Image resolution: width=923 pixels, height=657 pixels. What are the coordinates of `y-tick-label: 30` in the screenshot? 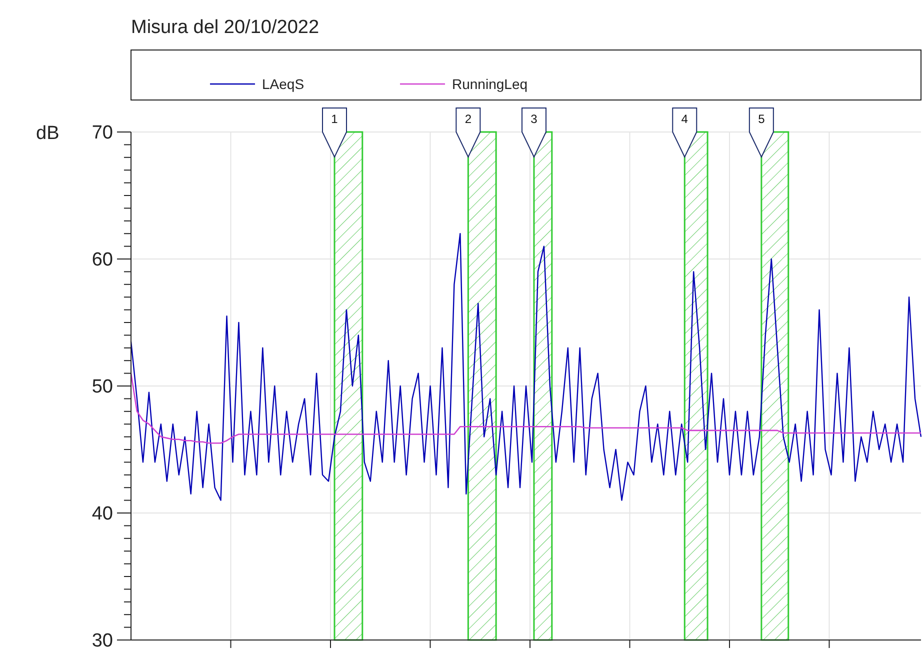 It's located at (102, 641).